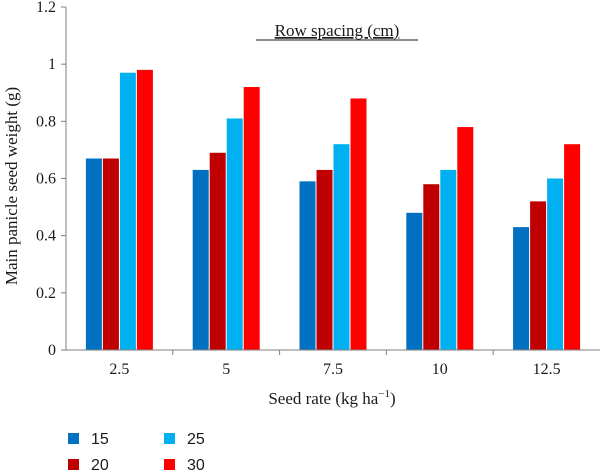  What do you see at coordinates (46, 121) in the screenshot?
I see `y-tick-label: 0.8` at bounding box center [46, 121].